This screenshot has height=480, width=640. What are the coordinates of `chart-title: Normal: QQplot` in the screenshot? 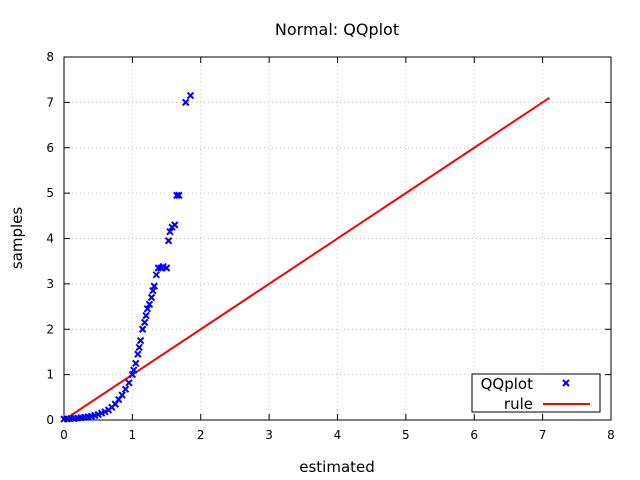 It's located at (337, 29).